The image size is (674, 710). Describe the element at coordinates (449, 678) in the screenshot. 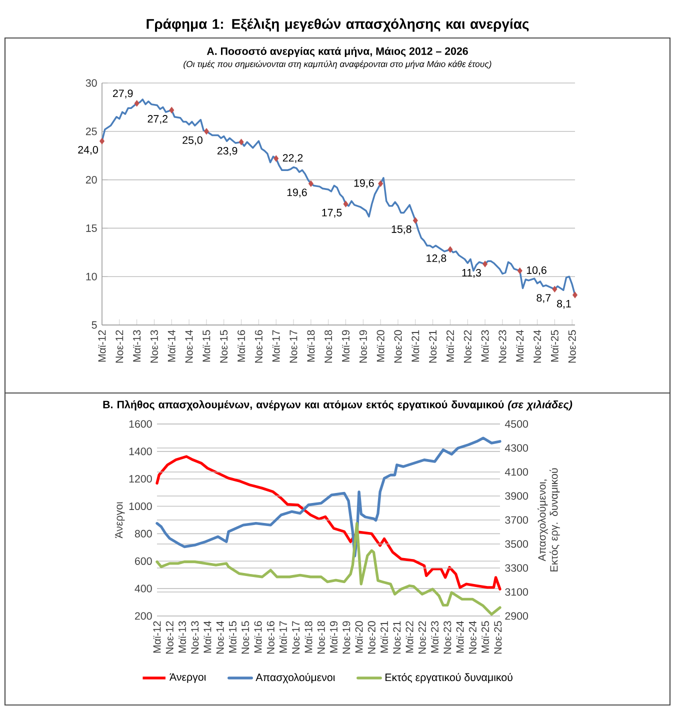

I see `legend-label: Εκτός εργατικού δυναμικού` at that location.